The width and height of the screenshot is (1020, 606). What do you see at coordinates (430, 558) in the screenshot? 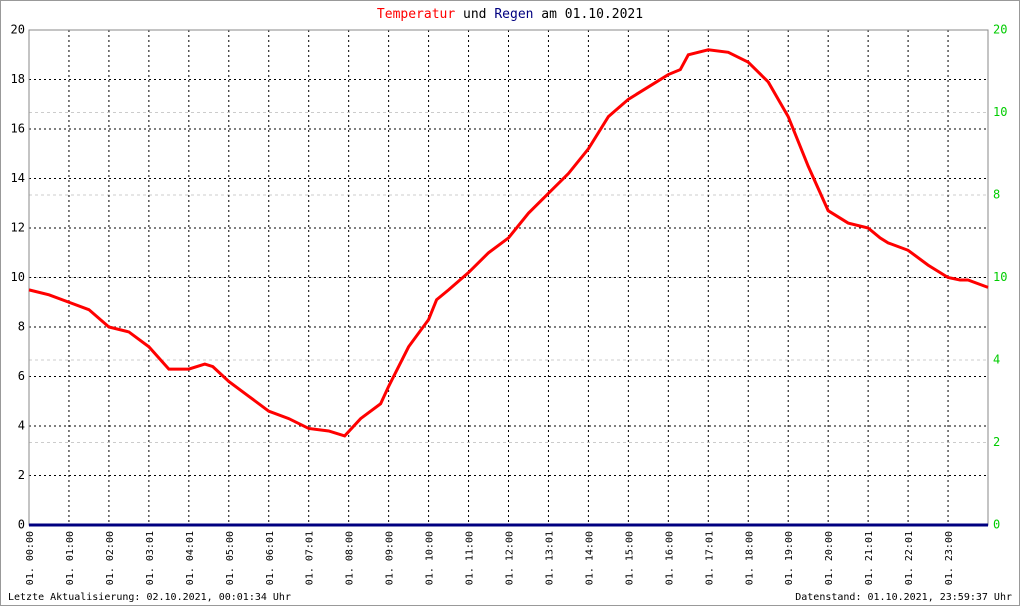
I see `x-tick-label: 01. 10:00` at bounding box center [430, 558].